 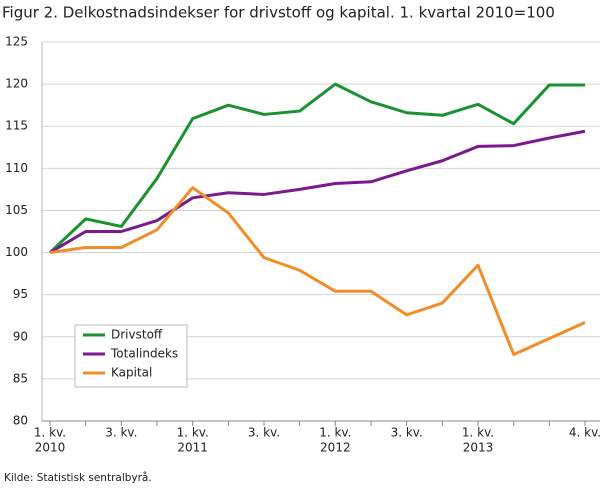 I want to click on source: Kilde: Statistisk sentralbyrå., so click(x=78, y=477).